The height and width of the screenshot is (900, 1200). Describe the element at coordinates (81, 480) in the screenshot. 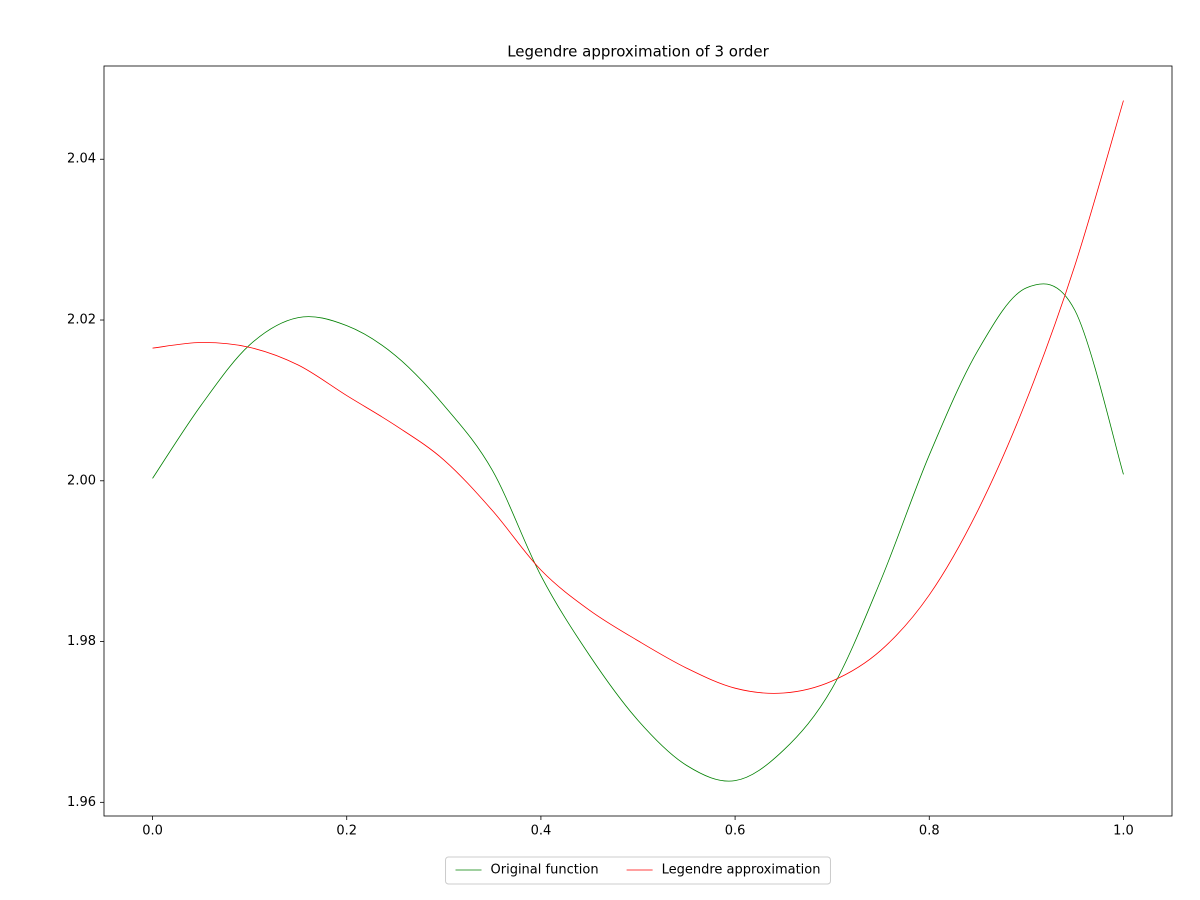

I see `y-tick-label: 2.00` at that location.